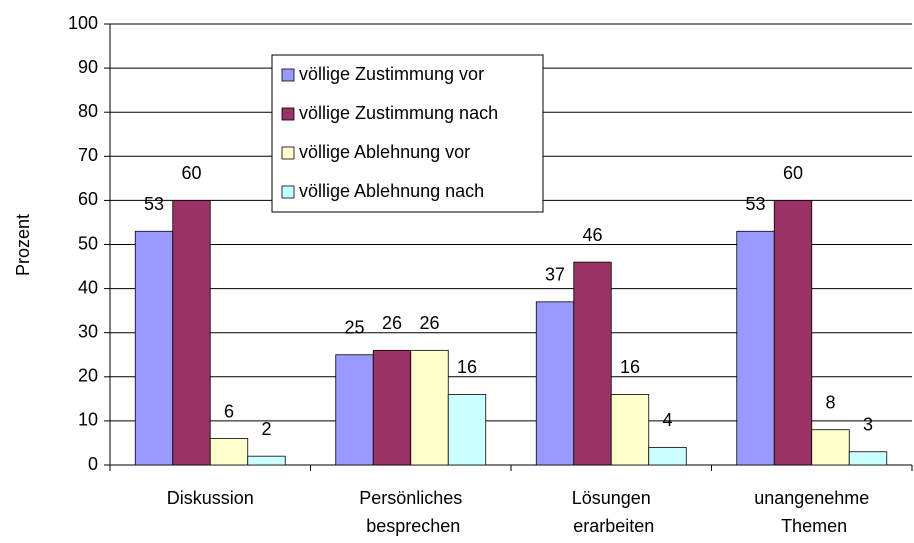  I want to click on legend-label: völlige Ablehnung nach, so click(391, 191).